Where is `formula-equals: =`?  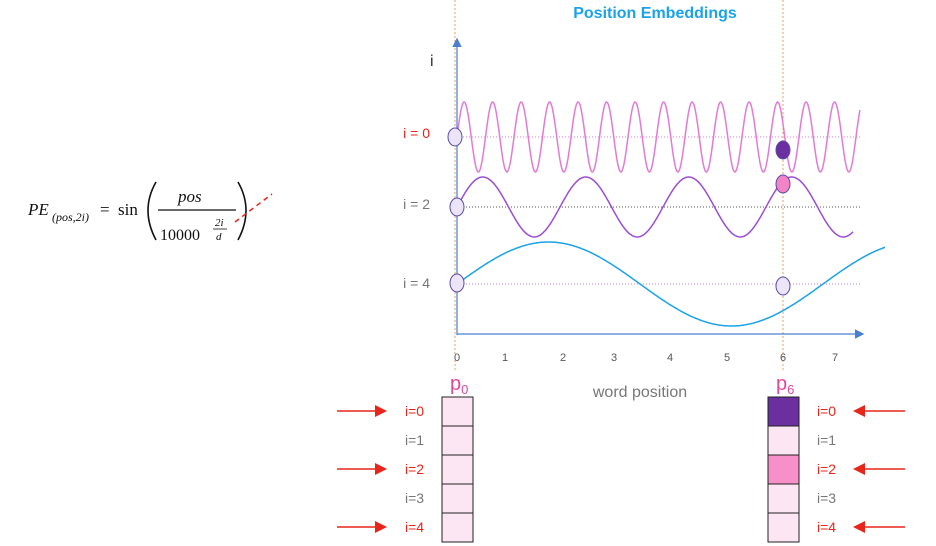
formula-equals: = is located at coordinates (105, 209).